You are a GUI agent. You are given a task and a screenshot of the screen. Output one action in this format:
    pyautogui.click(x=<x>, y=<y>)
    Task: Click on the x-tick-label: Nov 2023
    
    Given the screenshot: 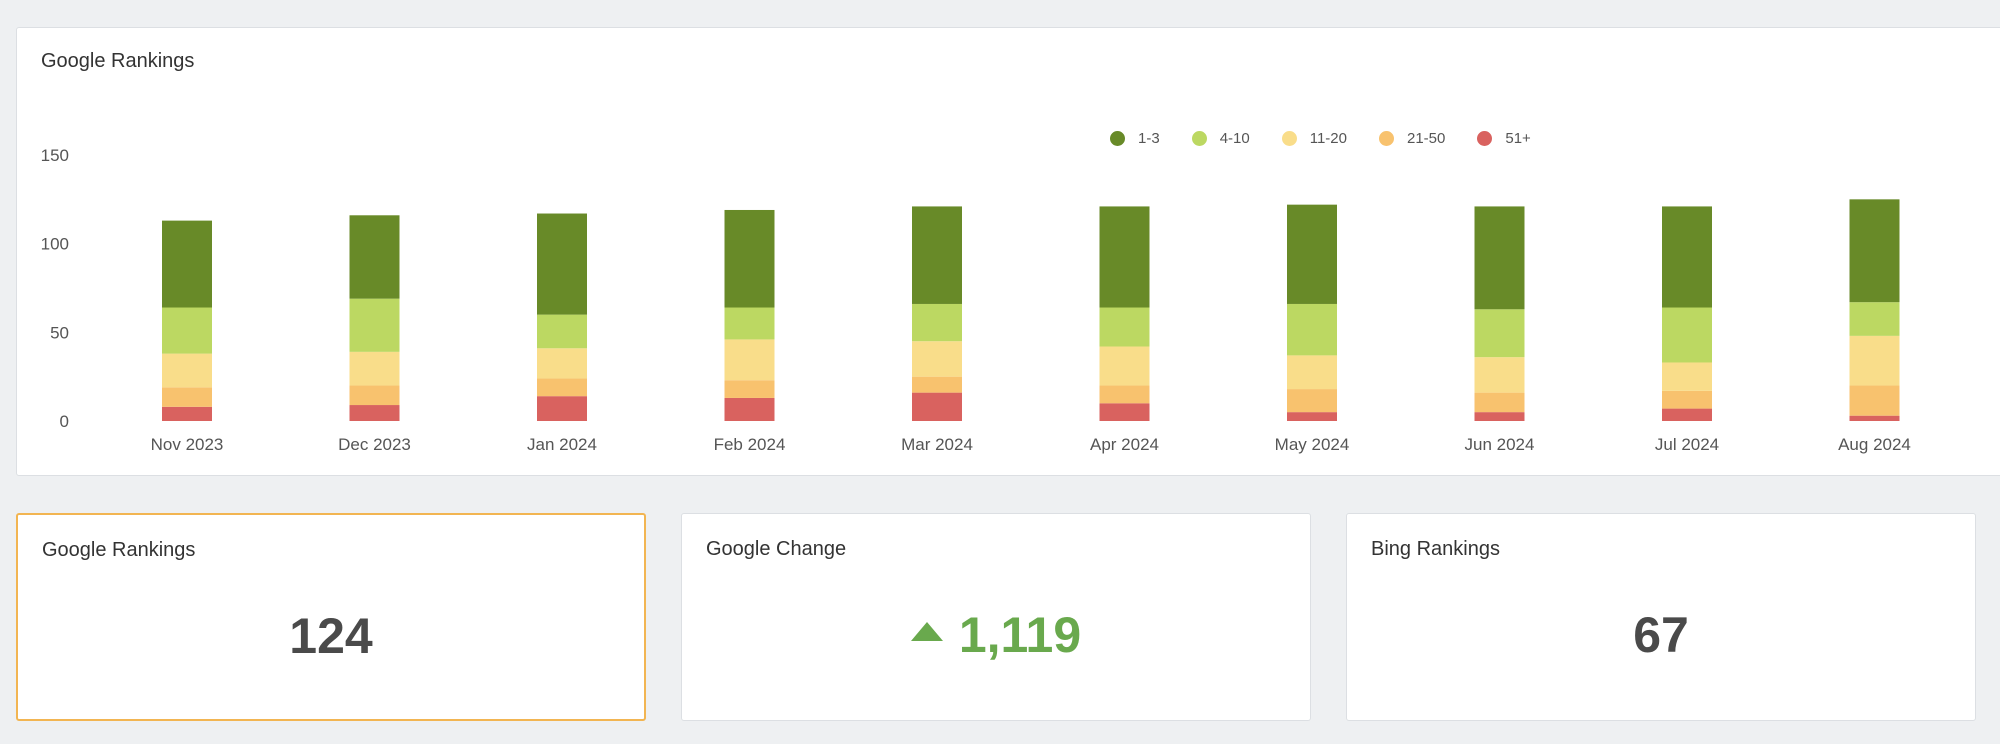 What is the action you would take?
    pyautogui.click(x=187, y=444)
    